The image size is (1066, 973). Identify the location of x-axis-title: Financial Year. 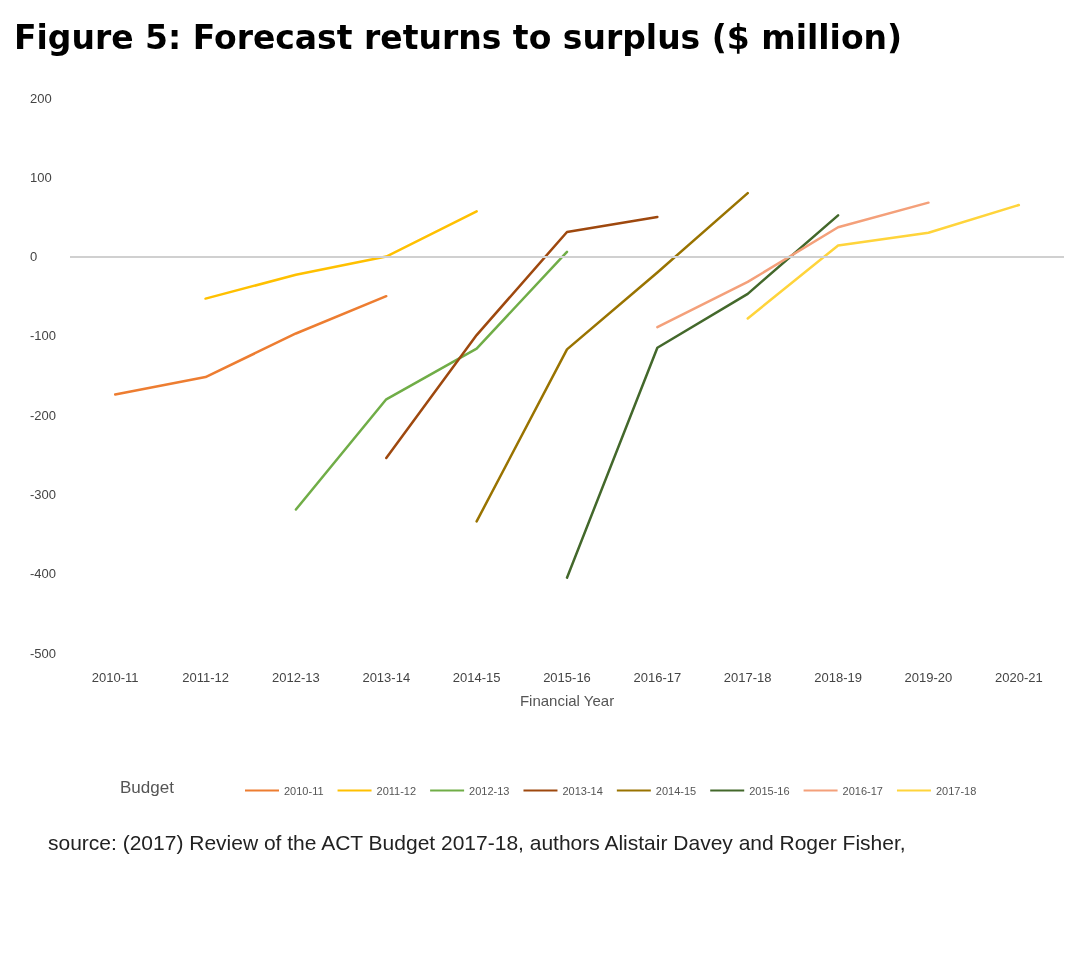
(567, 700).